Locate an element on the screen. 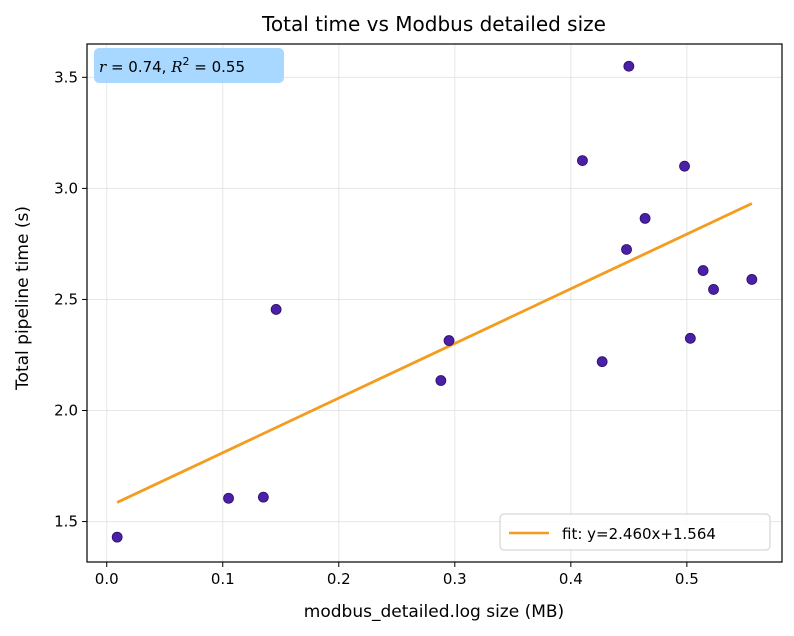 The width and height of the screenshot is (794, 636). y-tick-label: 2.0 is located at coordinates (66, 411).